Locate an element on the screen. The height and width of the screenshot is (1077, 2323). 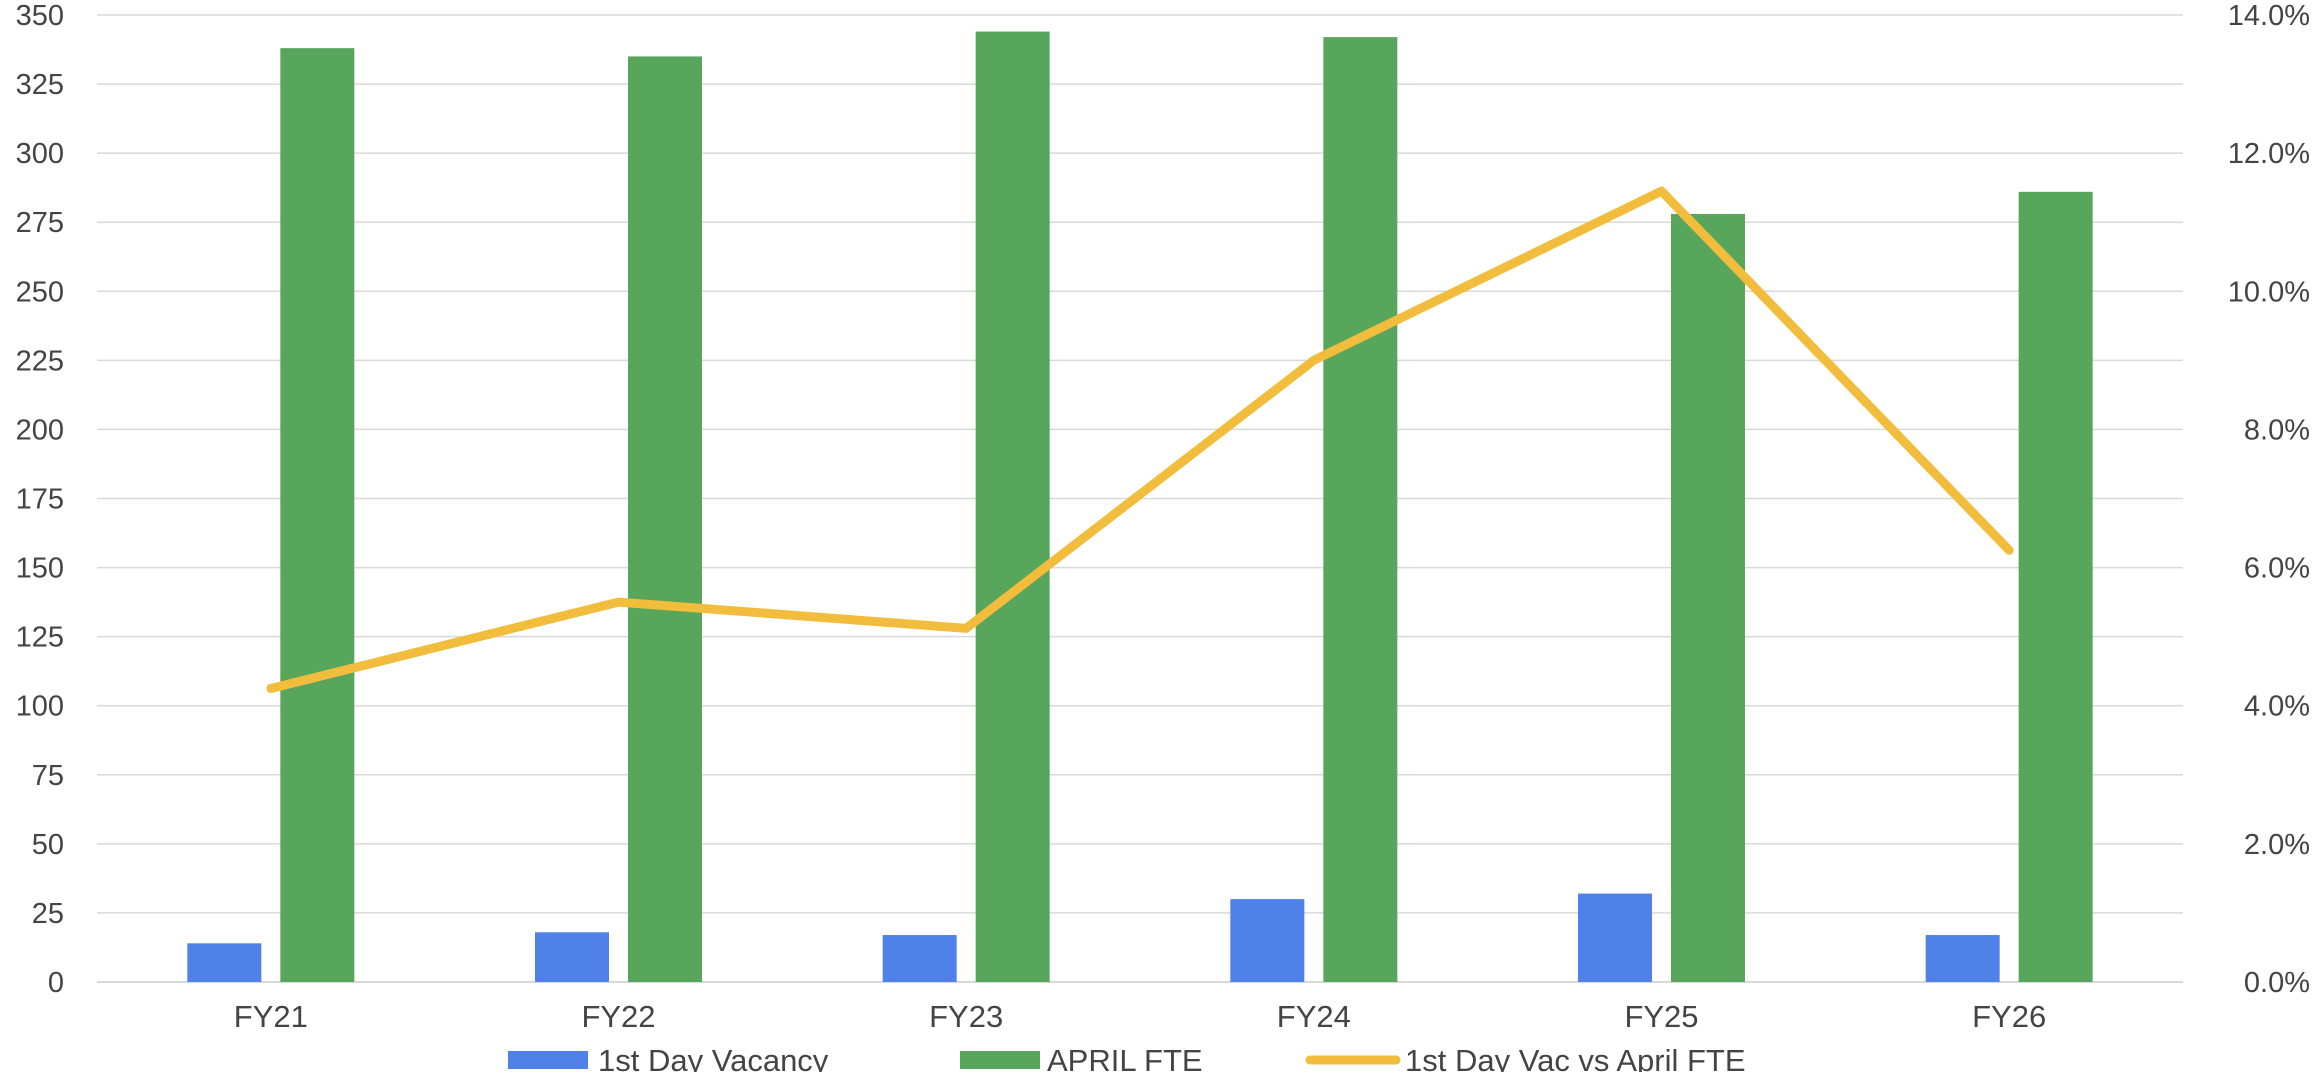
left-tick-label: 50 is located at coordinates (48, 845).